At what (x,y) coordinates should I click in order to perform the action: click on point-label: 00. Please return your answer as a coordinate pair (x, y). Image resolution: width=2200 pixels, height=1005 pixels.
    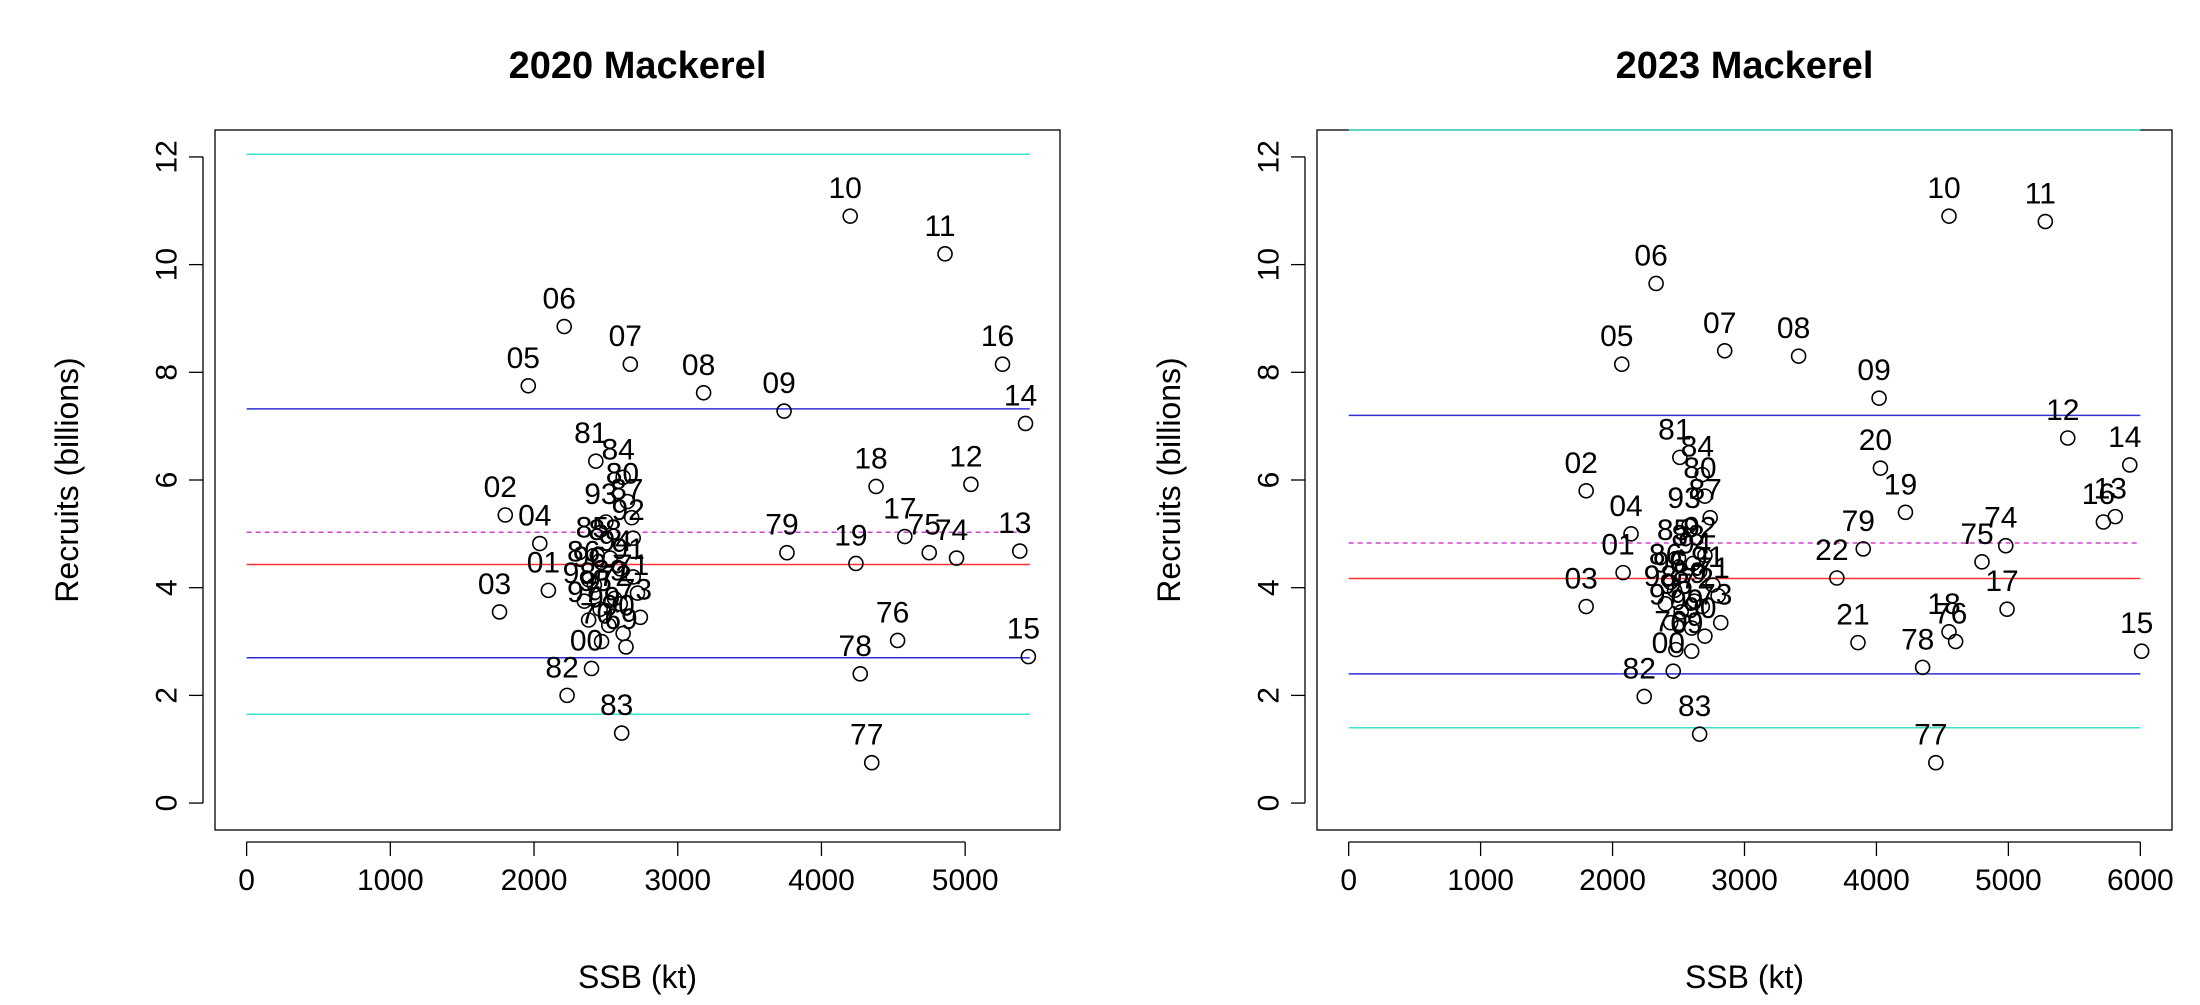
    Looking at the image, I should click on (1668, 643).